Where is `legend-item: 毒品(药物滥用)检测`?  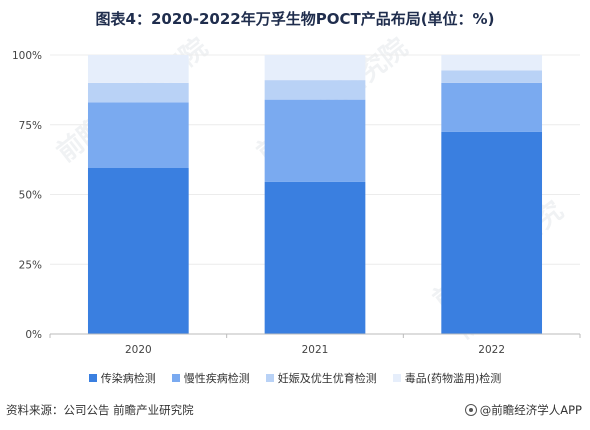 legend-item: 毒品(药物滥用)检测 is located at coordinates (447, 378).